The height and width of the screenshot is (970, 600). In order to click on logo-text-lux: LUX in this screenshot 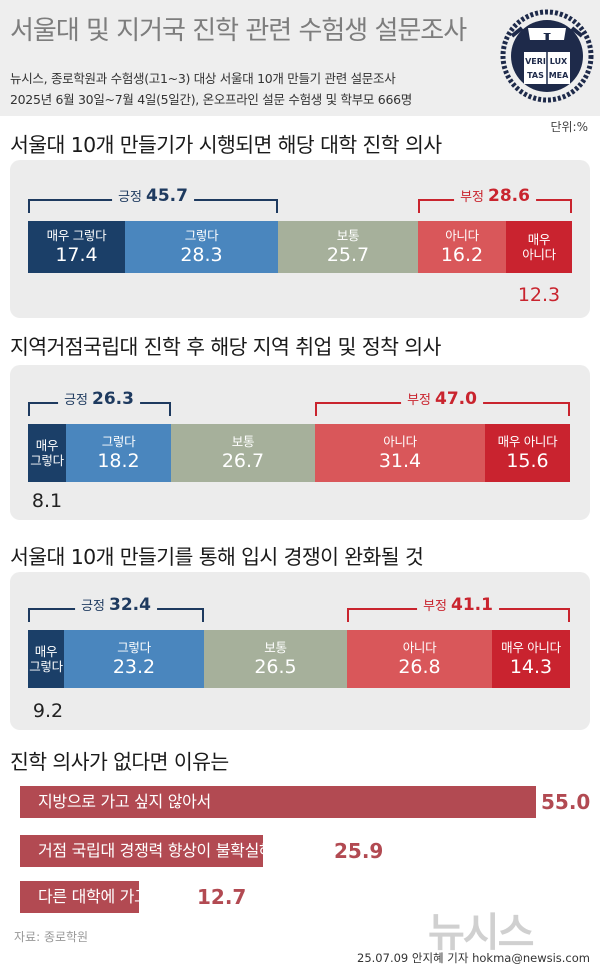, I will do `click(559, 61)`.